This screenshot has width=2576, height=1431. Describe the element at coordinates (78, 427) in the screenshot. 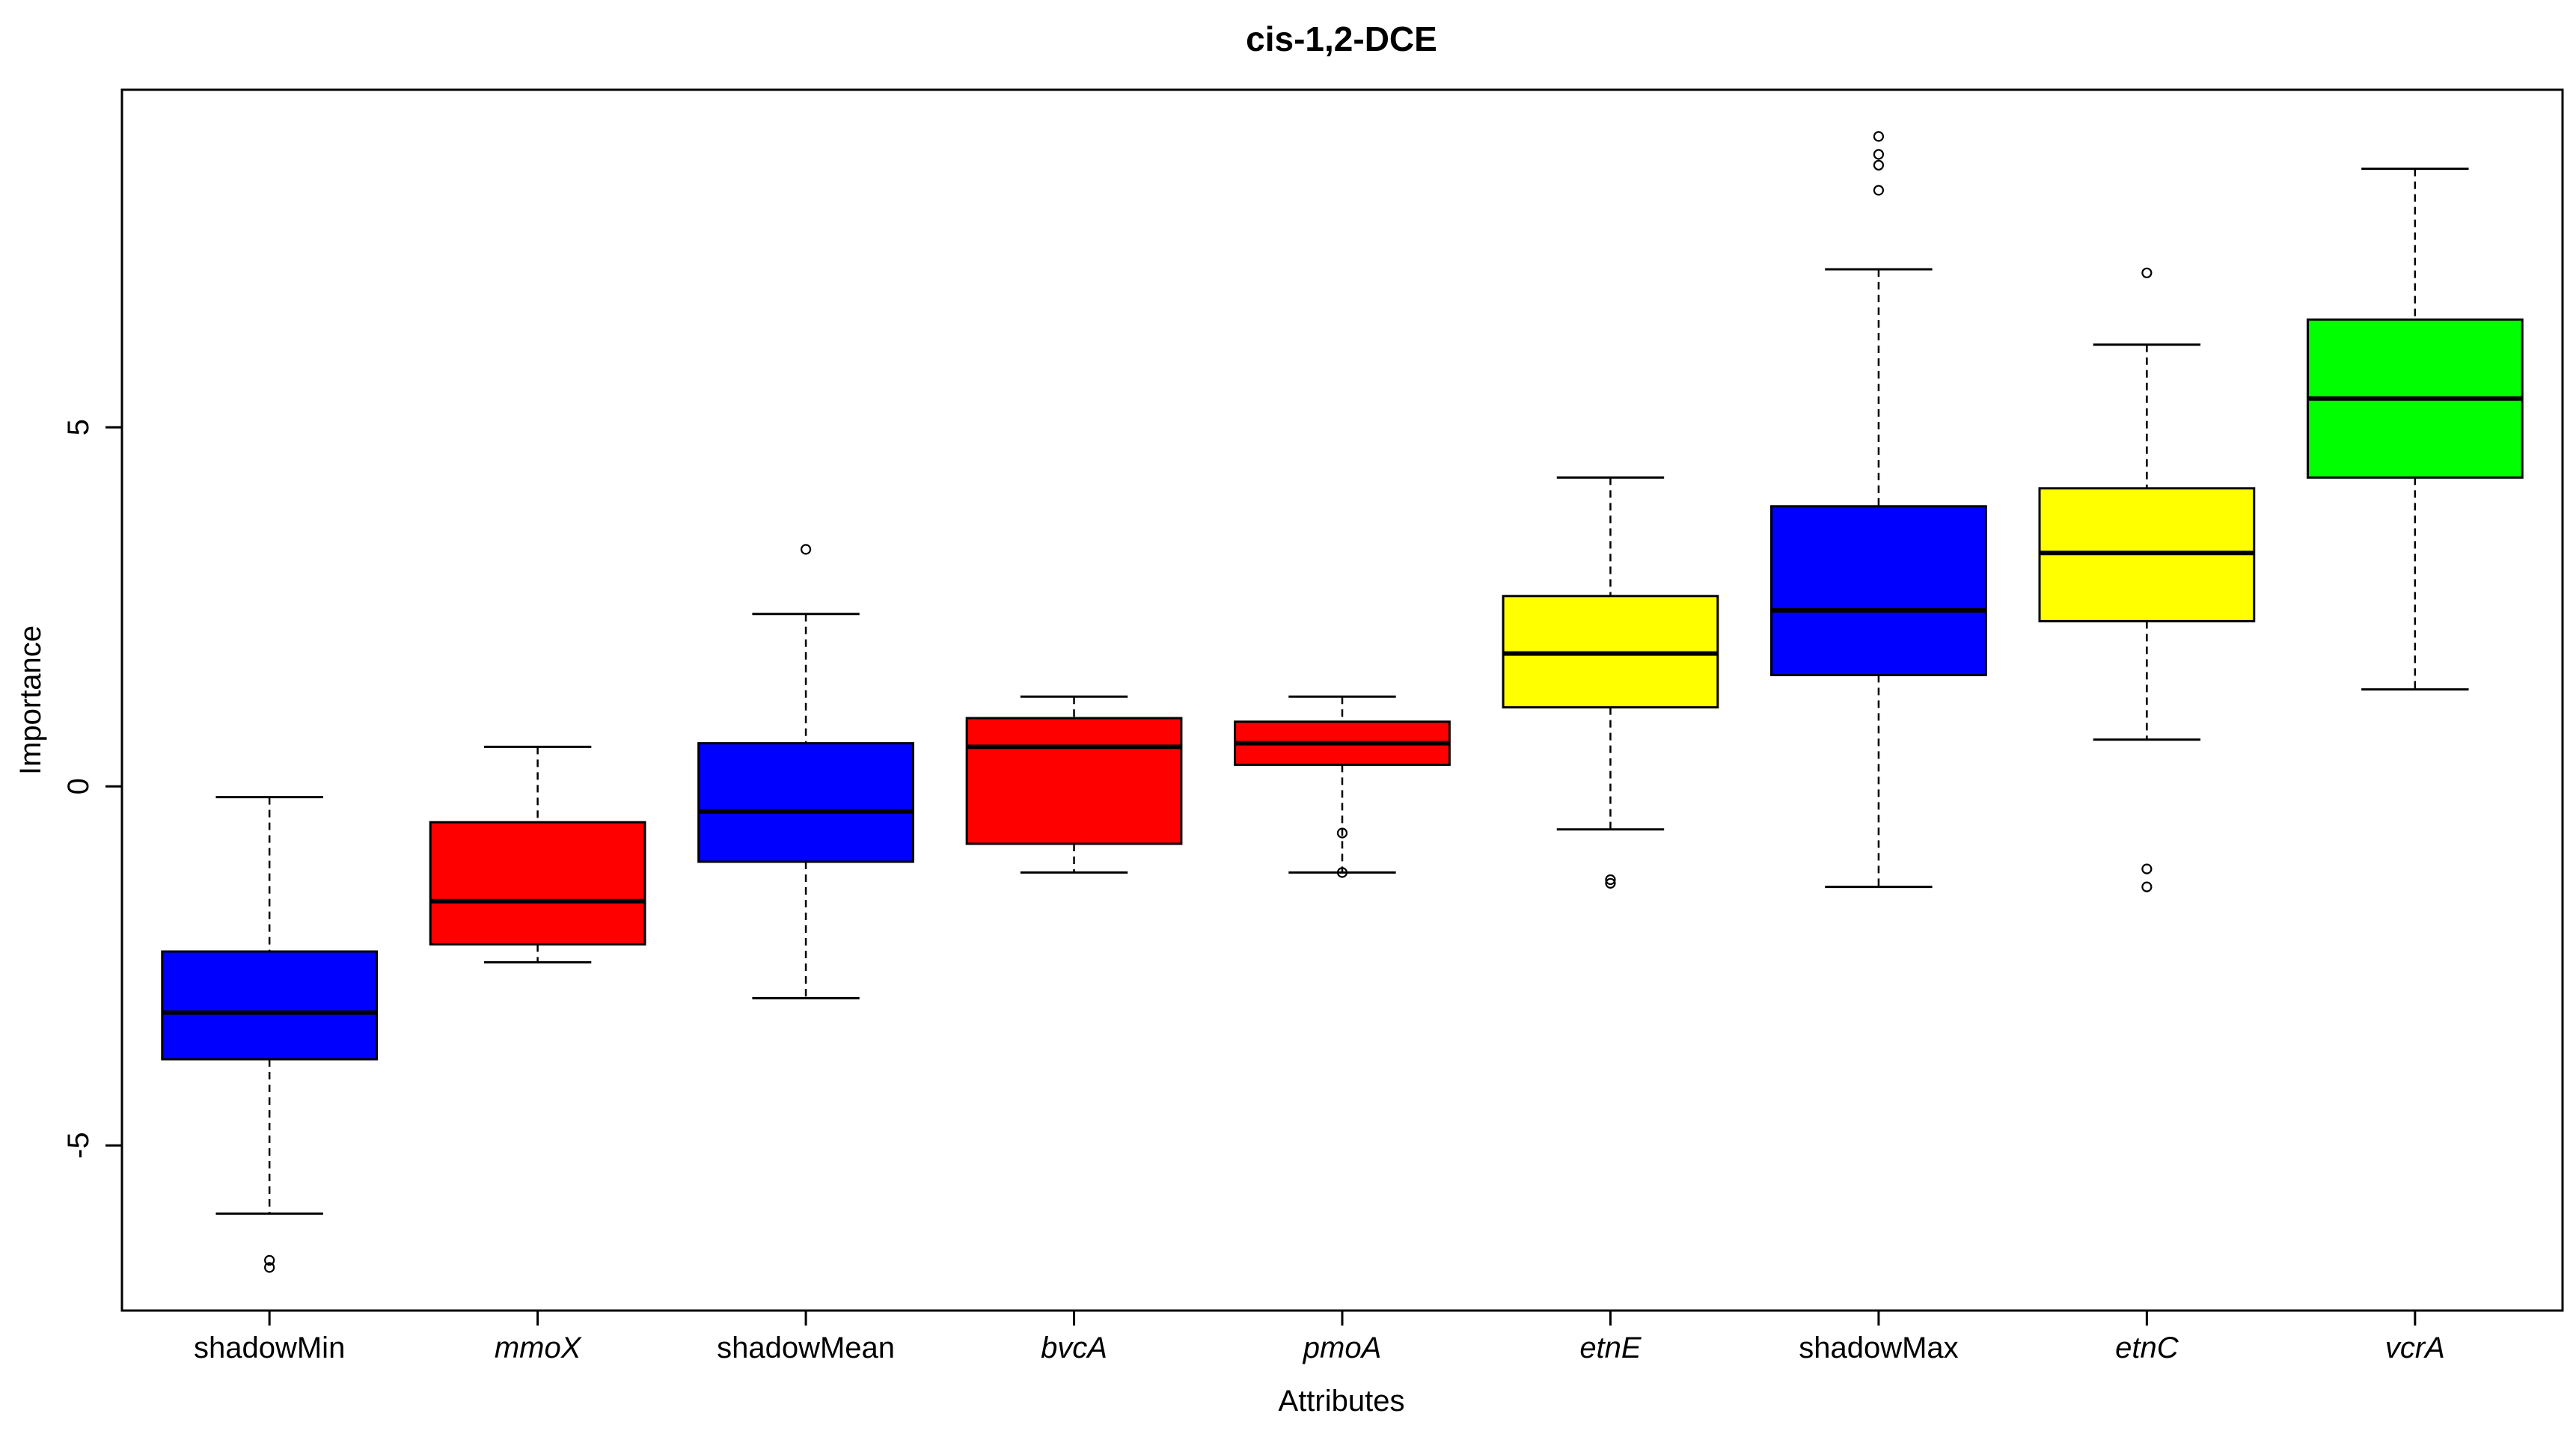

I see `y-tick-label: 5` at that location.